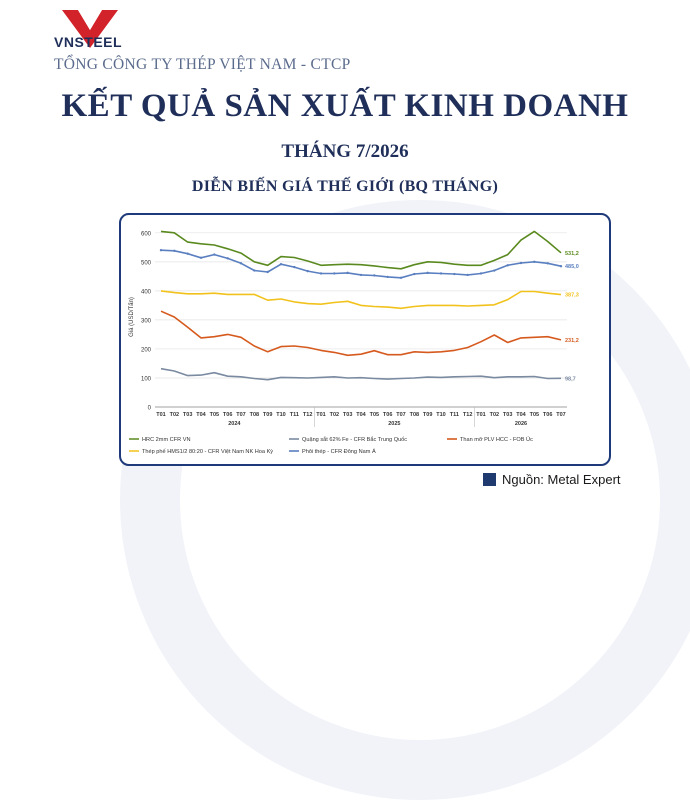 Image resolution: width=690 pixels, height=800 pixels. I want to click on end-value-label-coke: 231,2, so click(572, 341).